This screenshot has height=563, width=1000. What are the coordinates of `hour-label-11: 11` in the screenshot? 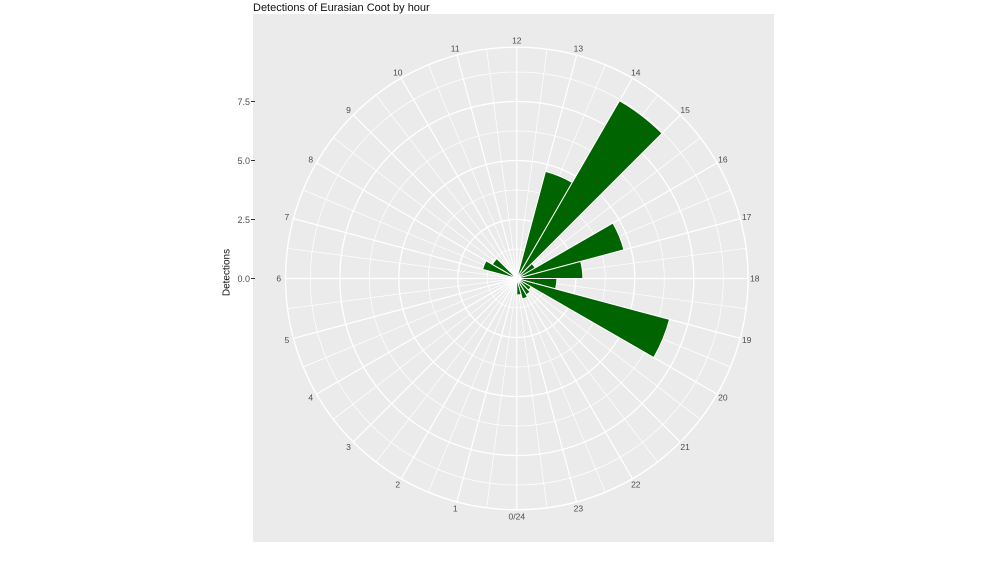 It's located at (455, 49).